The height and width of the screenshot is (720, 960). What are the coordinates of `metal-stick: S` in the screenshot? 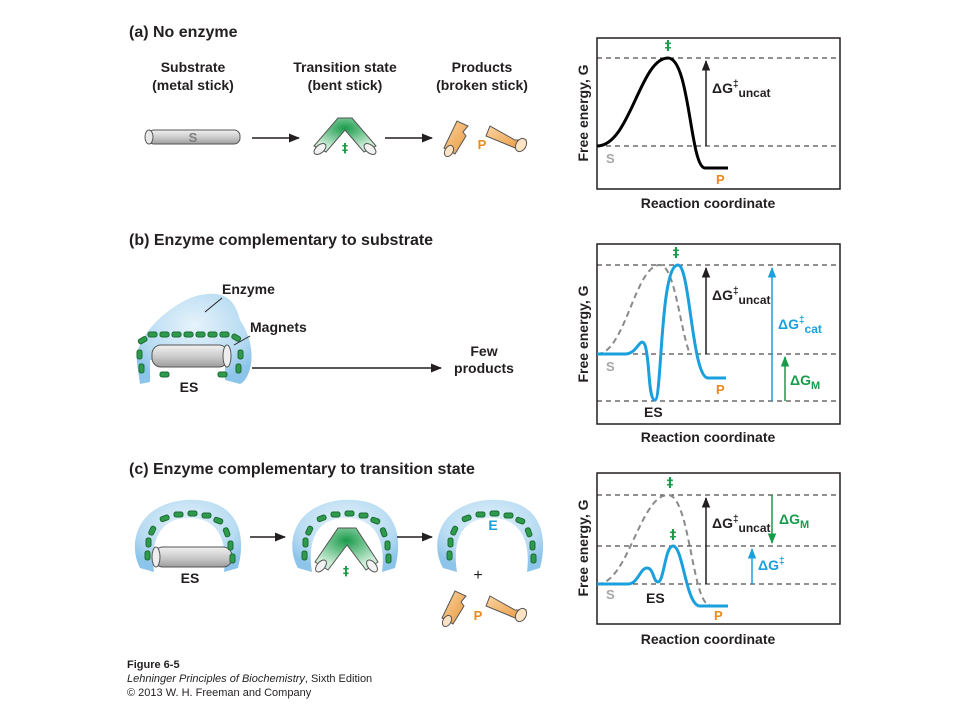 It's located at (192, 137).